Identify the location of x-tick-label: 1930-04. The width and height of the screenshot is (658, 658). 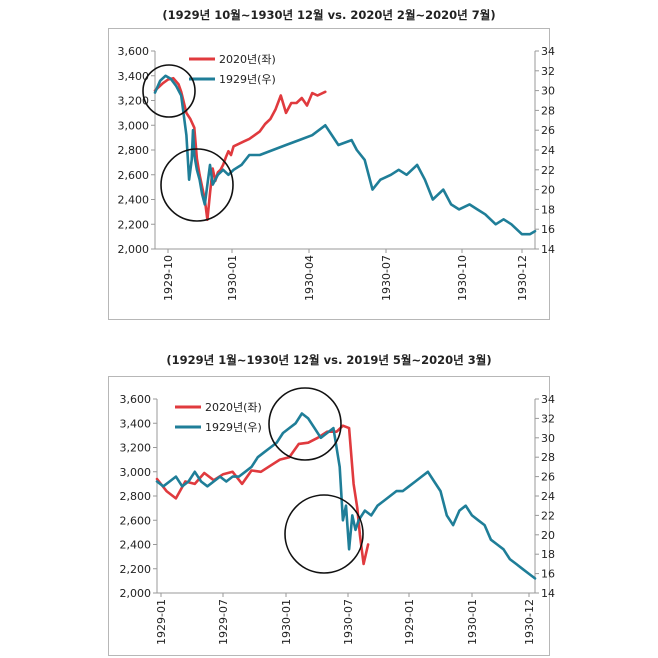
(309, 278).